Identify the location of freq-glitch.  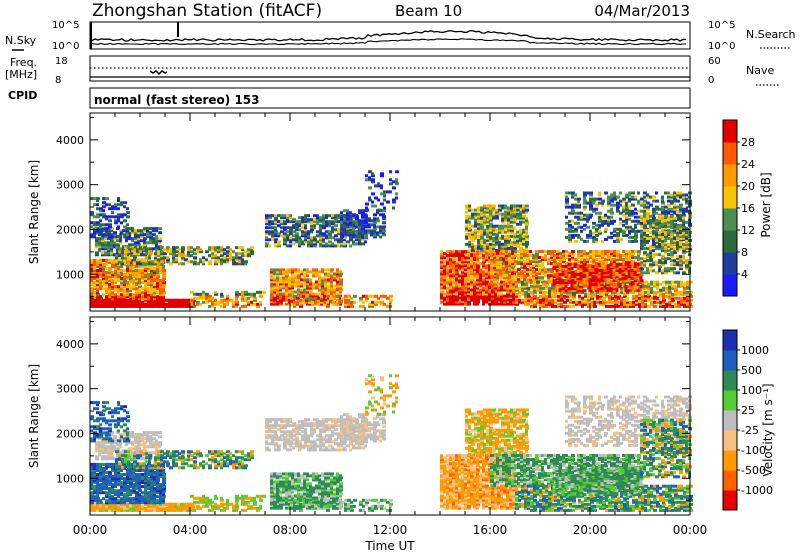
(158, 73).